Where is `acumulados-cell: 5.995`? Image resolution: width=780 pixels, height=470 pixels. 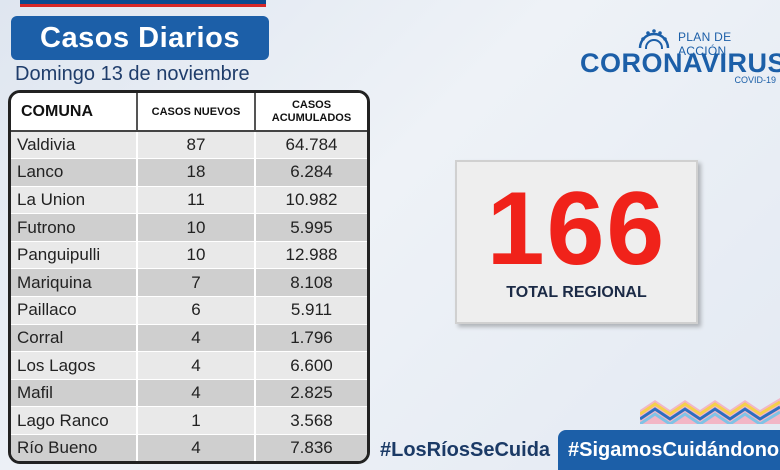
acumulados-cell: 5.995 is located at coordinates (311, 227).